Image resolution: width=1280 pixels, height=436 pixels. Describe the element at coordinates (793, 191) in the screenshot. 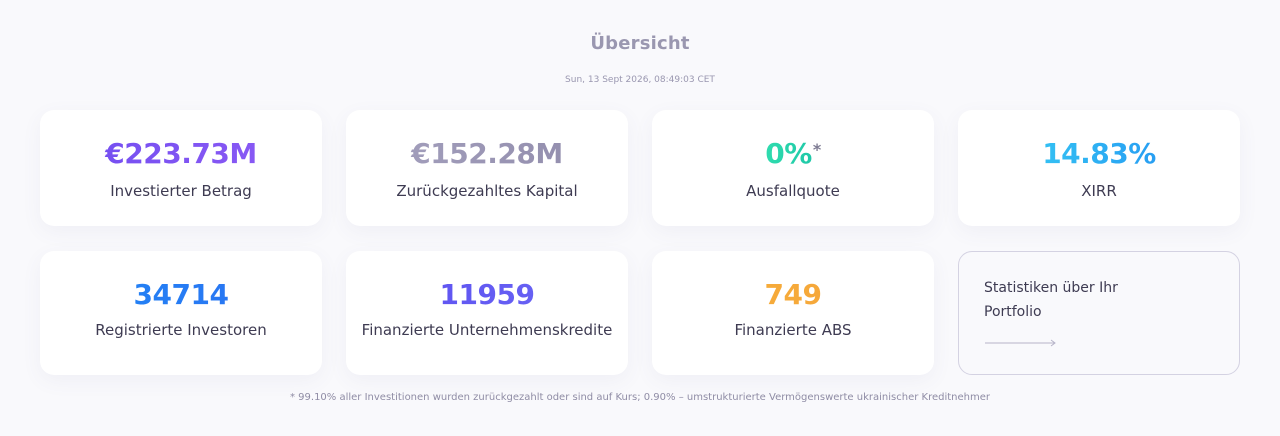

I see `stat-label: Ausfallquote` at that location.